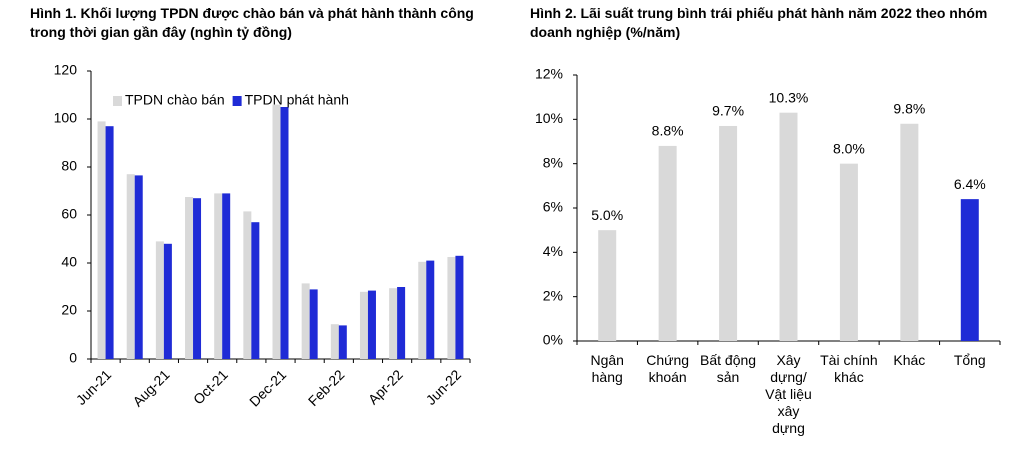  What do you see at coordinates (970, 184) in the screenshot?
I see `value-label: 6.4%` at bounding box center [970, 184].